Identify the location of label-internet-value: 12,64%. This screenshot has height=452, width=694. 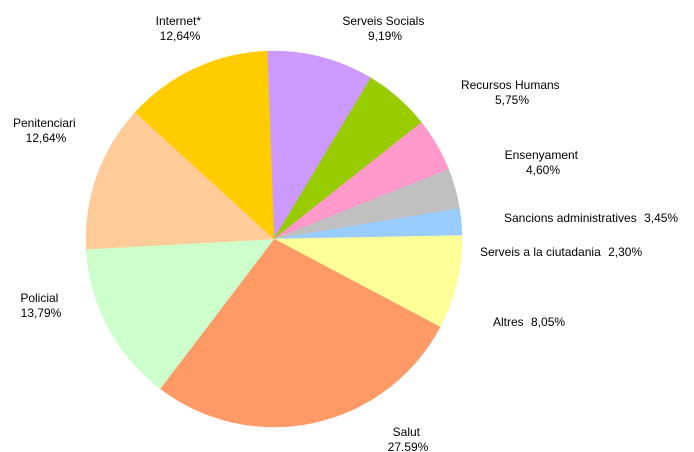
(180, 36).